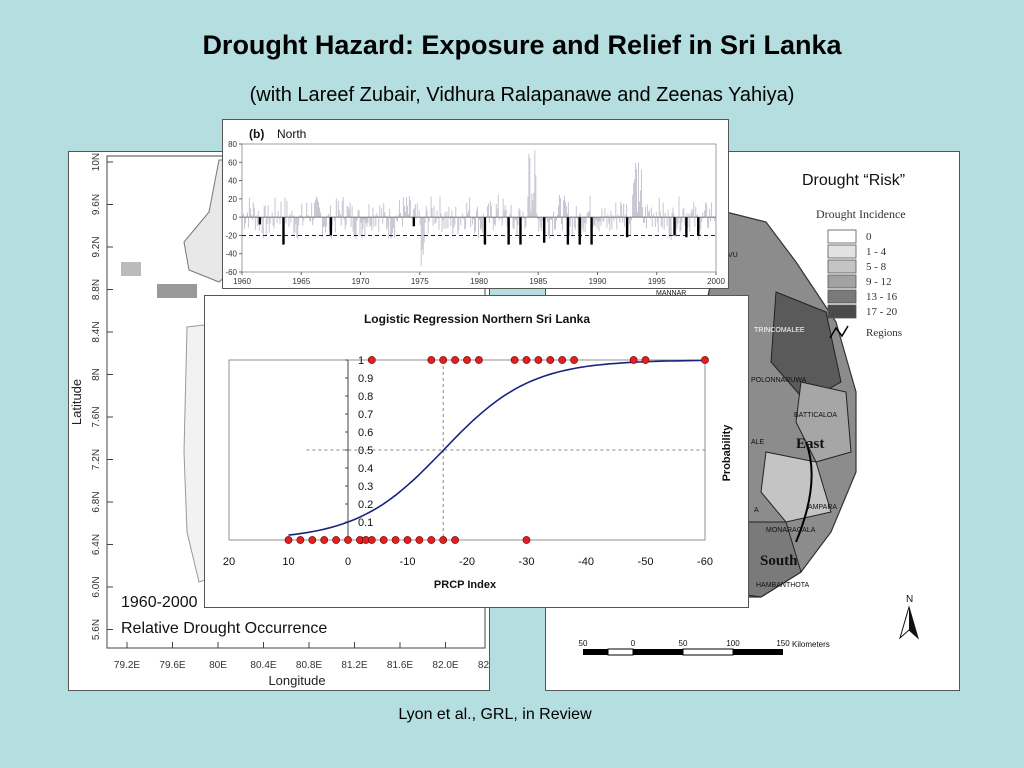 This screenshot has width=1024, height=768. I want to click on scale-label: 50, so click(583, 643).